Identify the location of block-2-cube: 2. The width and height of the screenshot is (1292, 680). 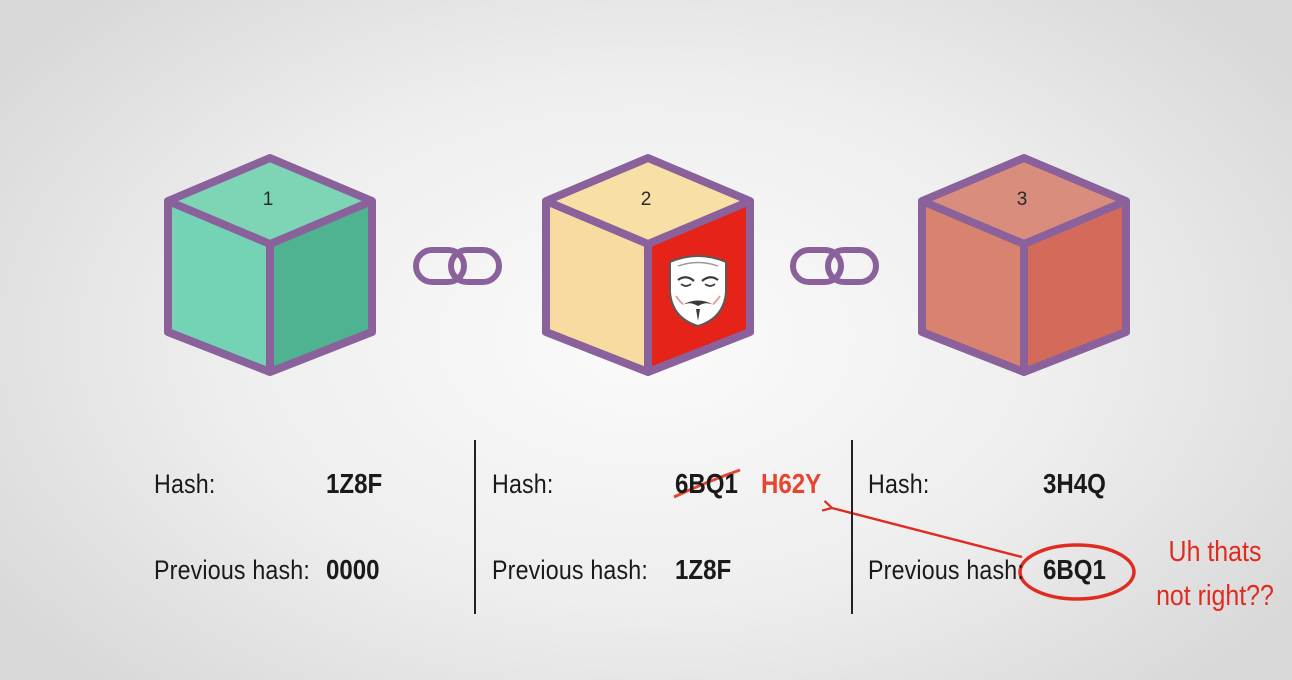
(648, 265).